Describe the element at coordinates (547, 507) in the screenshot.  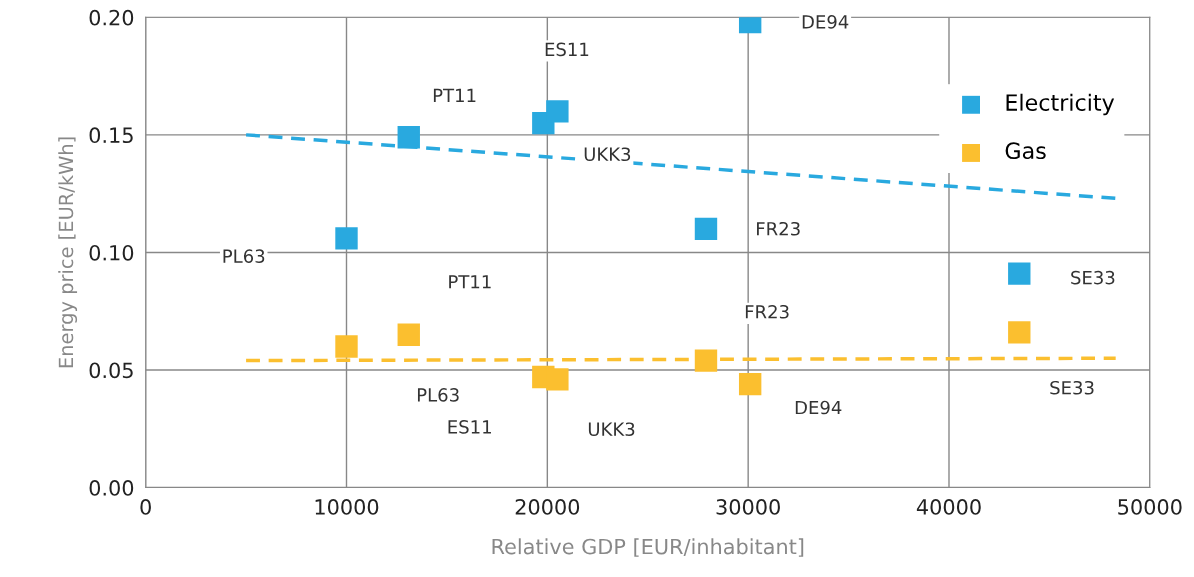
I see `x-tick-label: 20000` at that location.